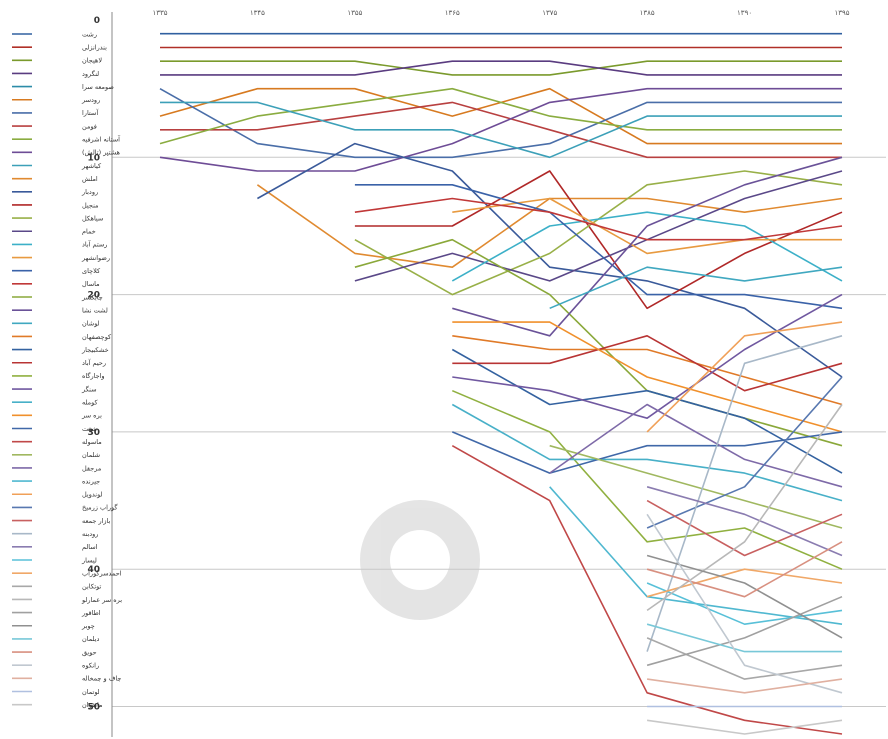 Image resolution: width=888 pixels, height=739 pixels. I want to click on x-axis: ۱۳۳۵ ۱۳۴۵ ۱۳۵۵ ۱۳۶۵ ۱۳۷۵ ۱۳۸۵ ۱۳۹۰ ۱۳۹۵, so click(500, 13).